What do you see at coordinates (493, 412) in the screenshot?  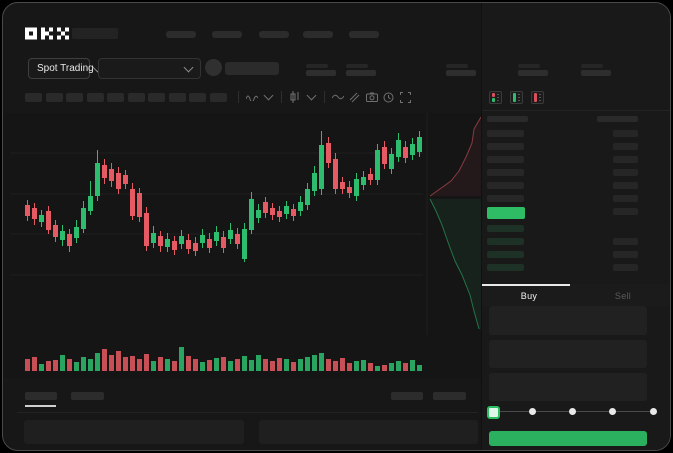 I see `slider-handle` at bounding box center [493, 412].